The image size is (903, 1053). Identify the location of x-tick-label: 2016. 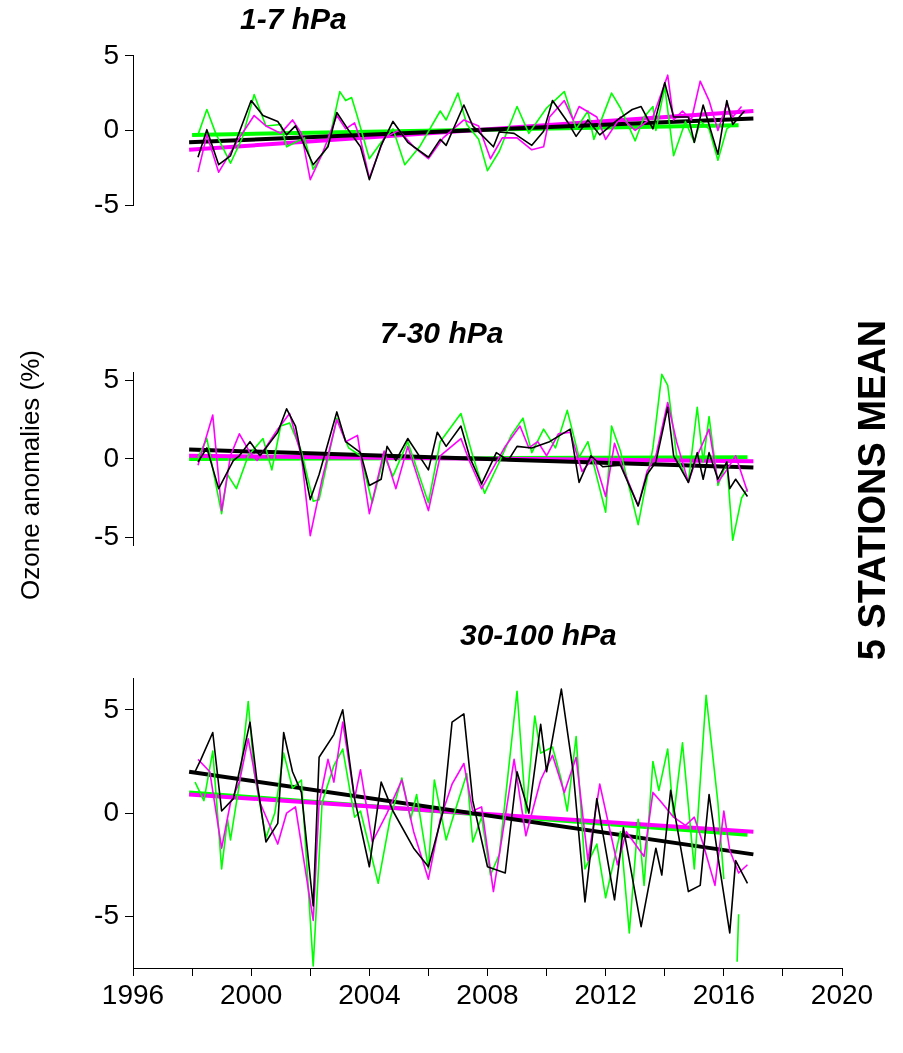
(723, 994).